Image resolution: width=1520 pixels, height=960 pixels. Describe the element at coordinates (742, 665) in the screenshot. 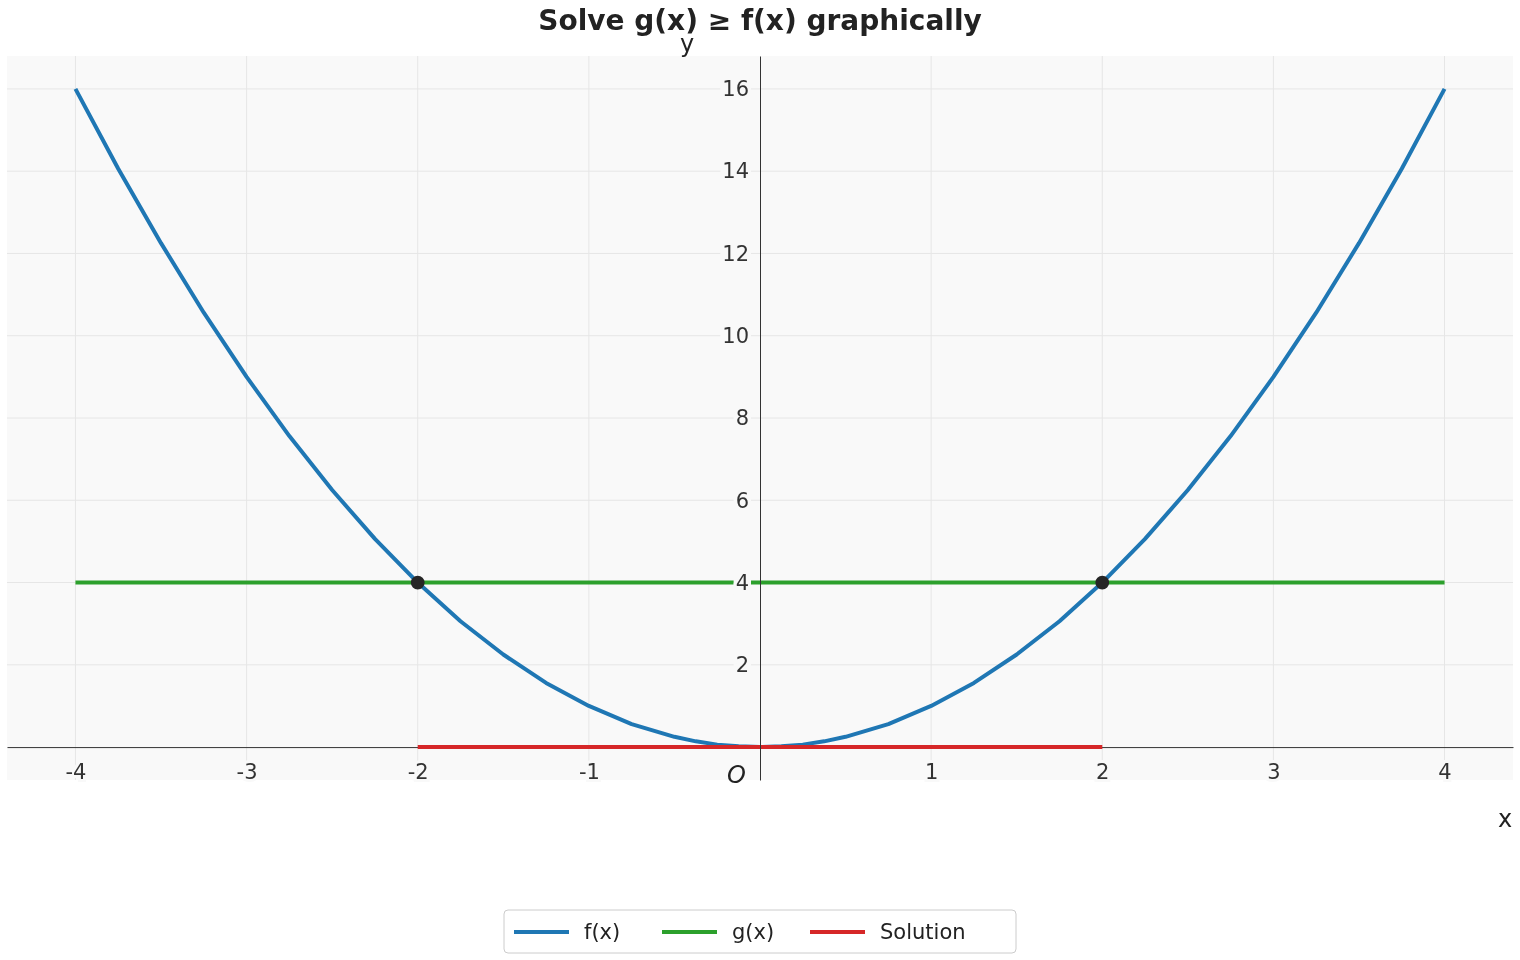

I see `y-tick-label: 2` at that location.